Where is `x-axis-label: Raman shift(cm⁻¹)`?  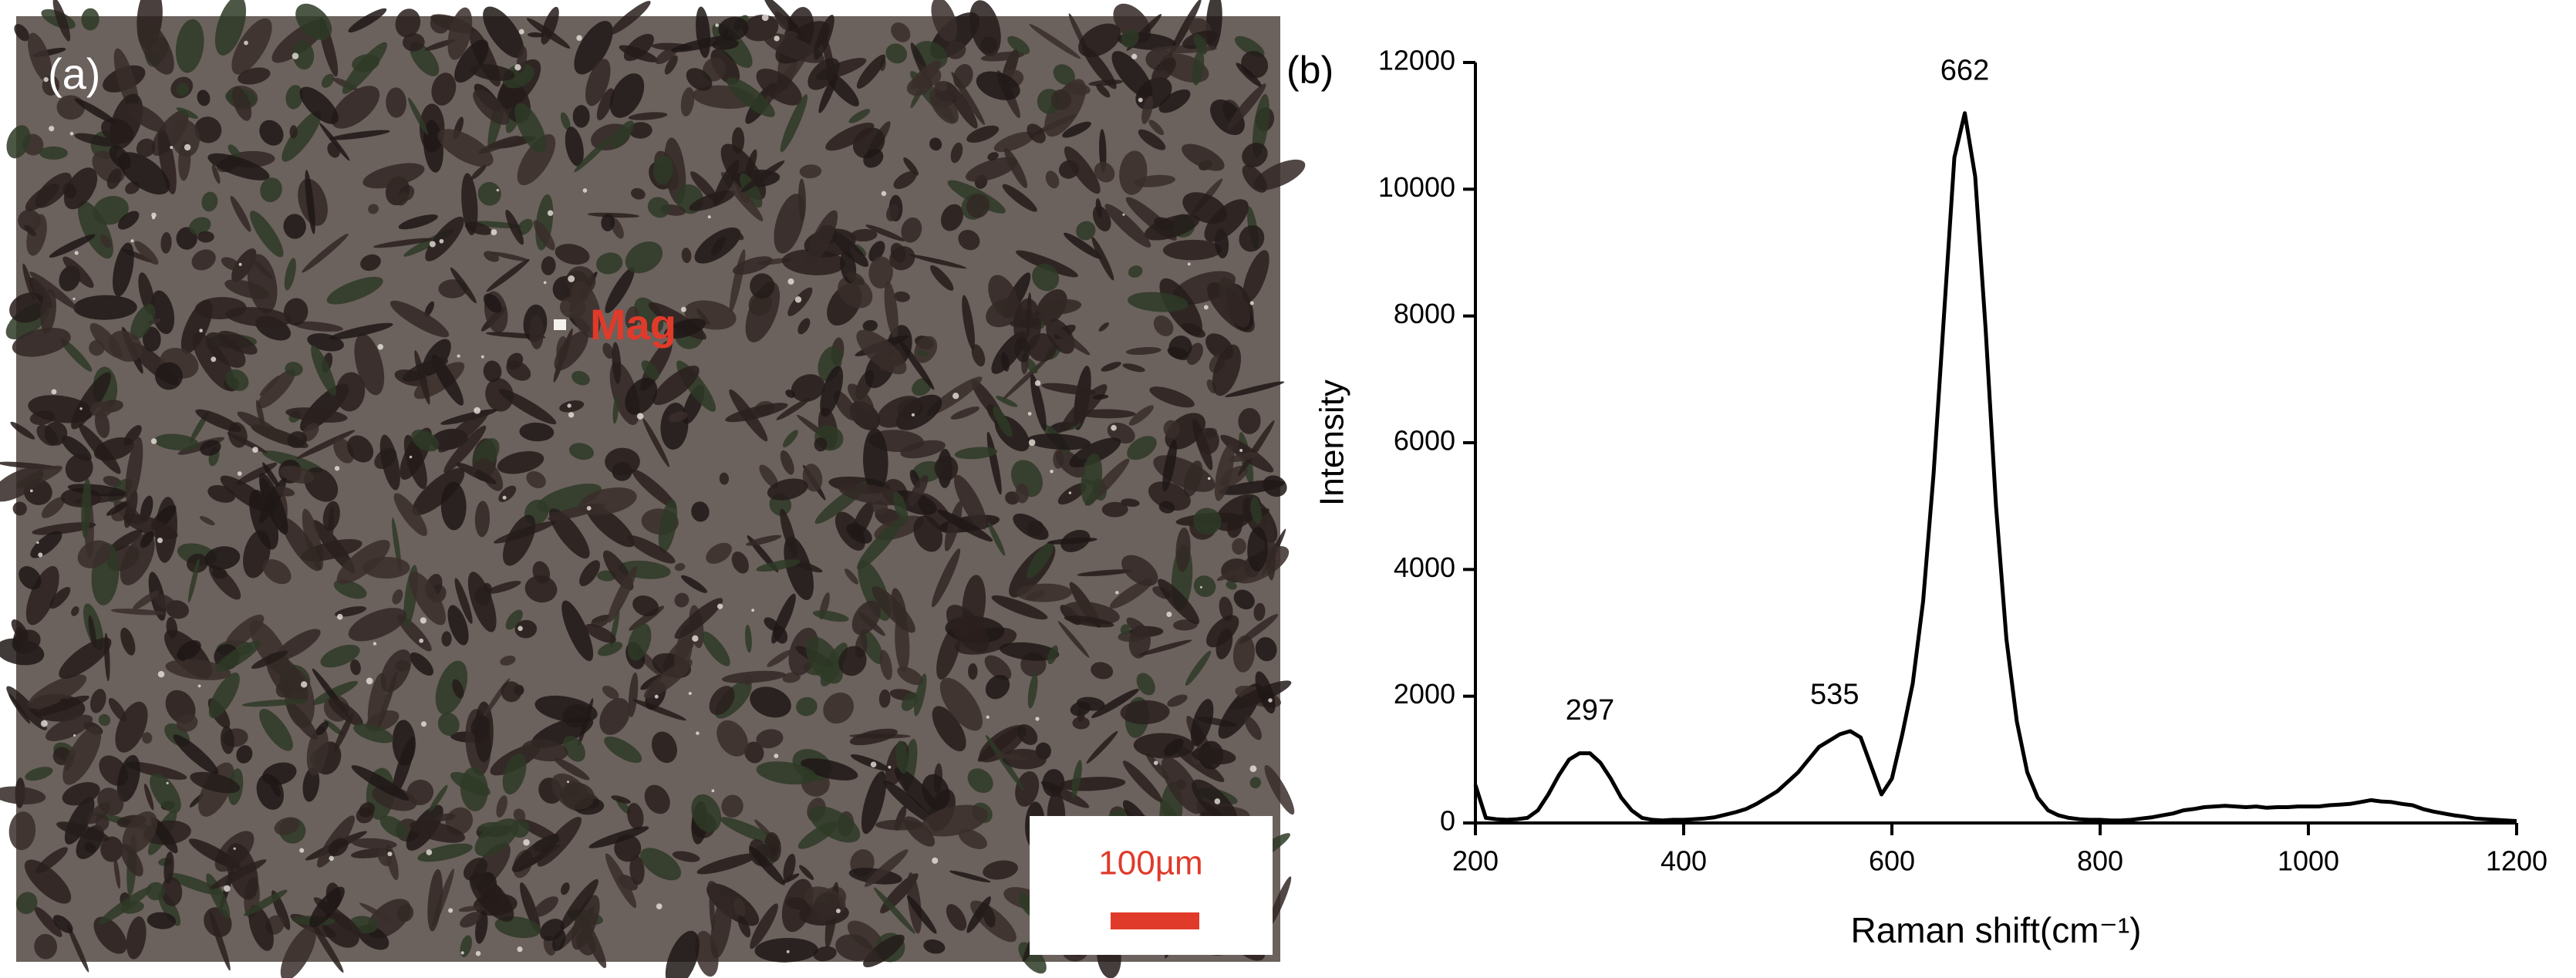 x-axis-label: Raman shift(cm⁻¹) is located at coordinates (1996, 930).